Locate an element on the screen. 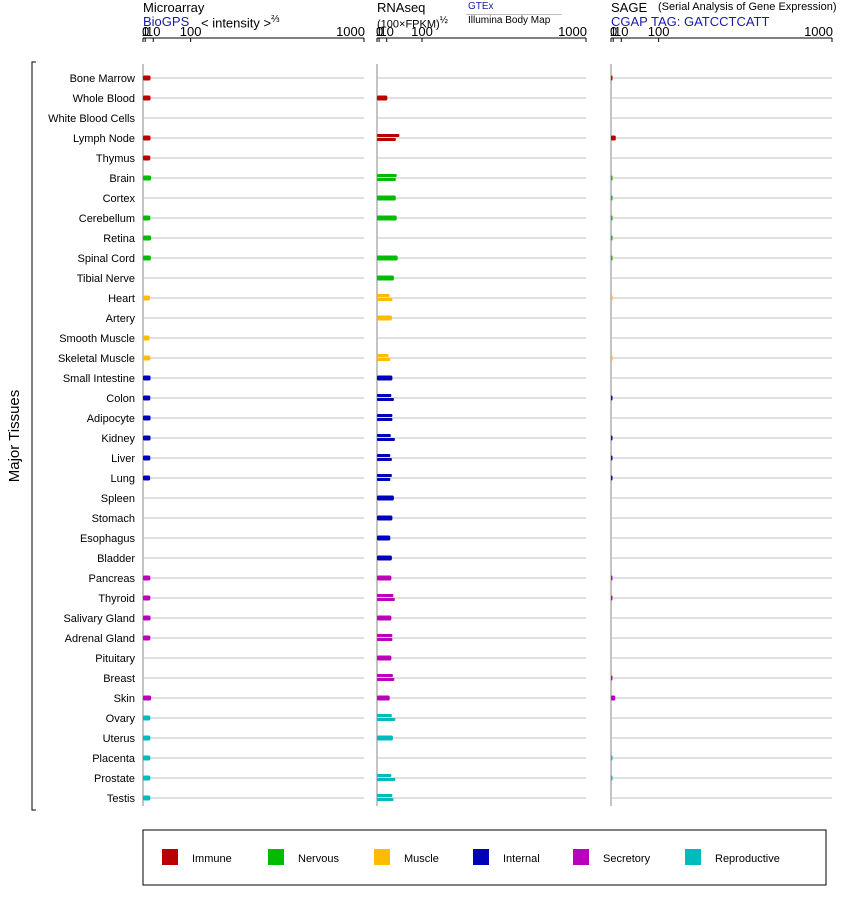 This screenshot has height=900, width=842. tissue-label: Cerebellum is located at coordinates (107, 219).